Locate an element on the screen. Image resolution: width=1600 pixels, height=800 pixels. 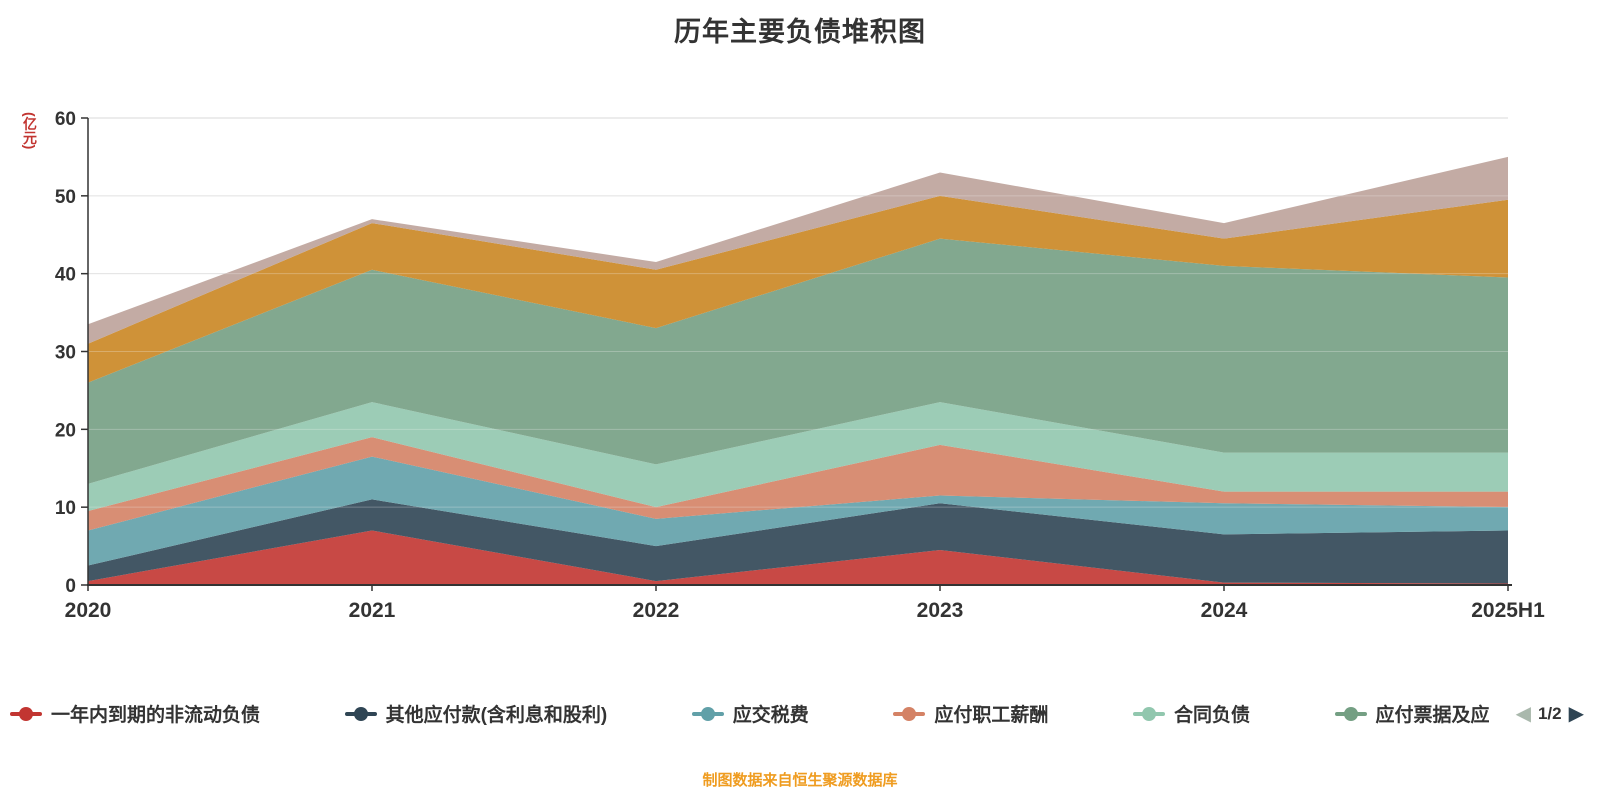
legend-item: 其他应付款(含利息和股利) is located at coordinates (476, 713).